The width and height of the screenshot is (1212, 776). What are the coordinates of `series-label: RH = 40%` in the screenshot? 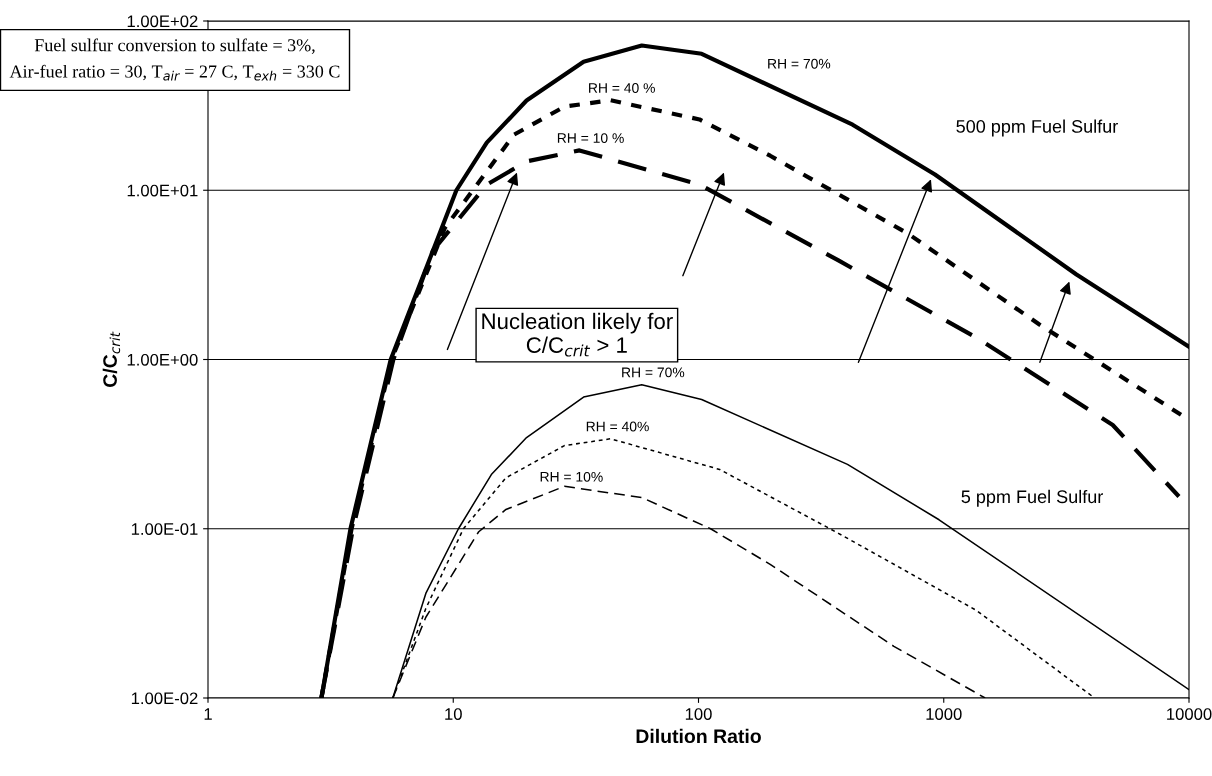 It's located at (617, 426).